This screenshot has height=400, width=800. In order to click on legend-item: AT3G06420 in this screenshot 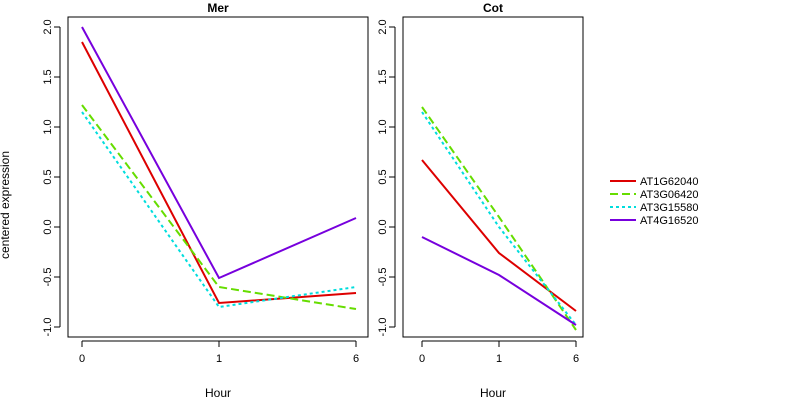, I will do `click(654, 195)`.